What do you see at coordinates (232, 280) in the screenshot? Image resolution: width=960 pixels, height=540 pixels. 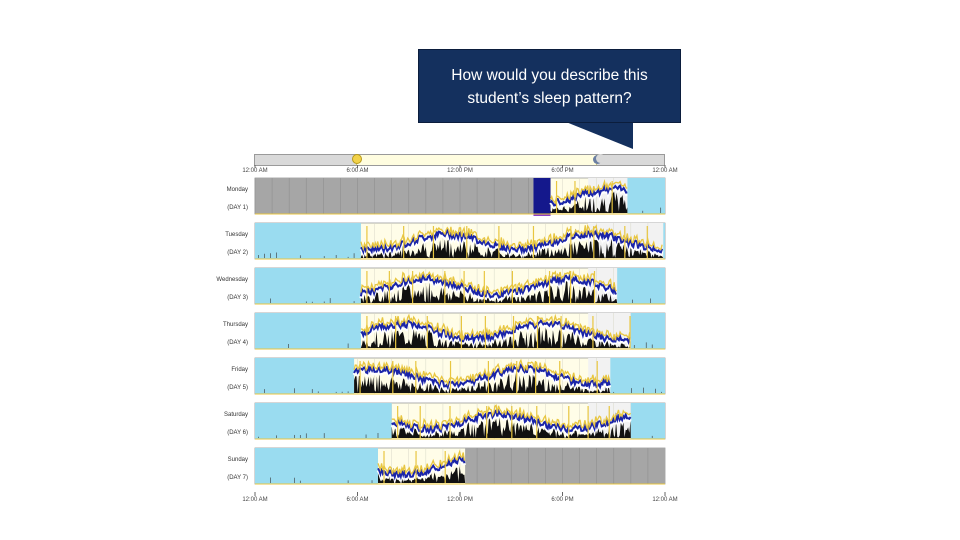 I see `day-name-3: Wednesday` at bounding box center [232, 280].